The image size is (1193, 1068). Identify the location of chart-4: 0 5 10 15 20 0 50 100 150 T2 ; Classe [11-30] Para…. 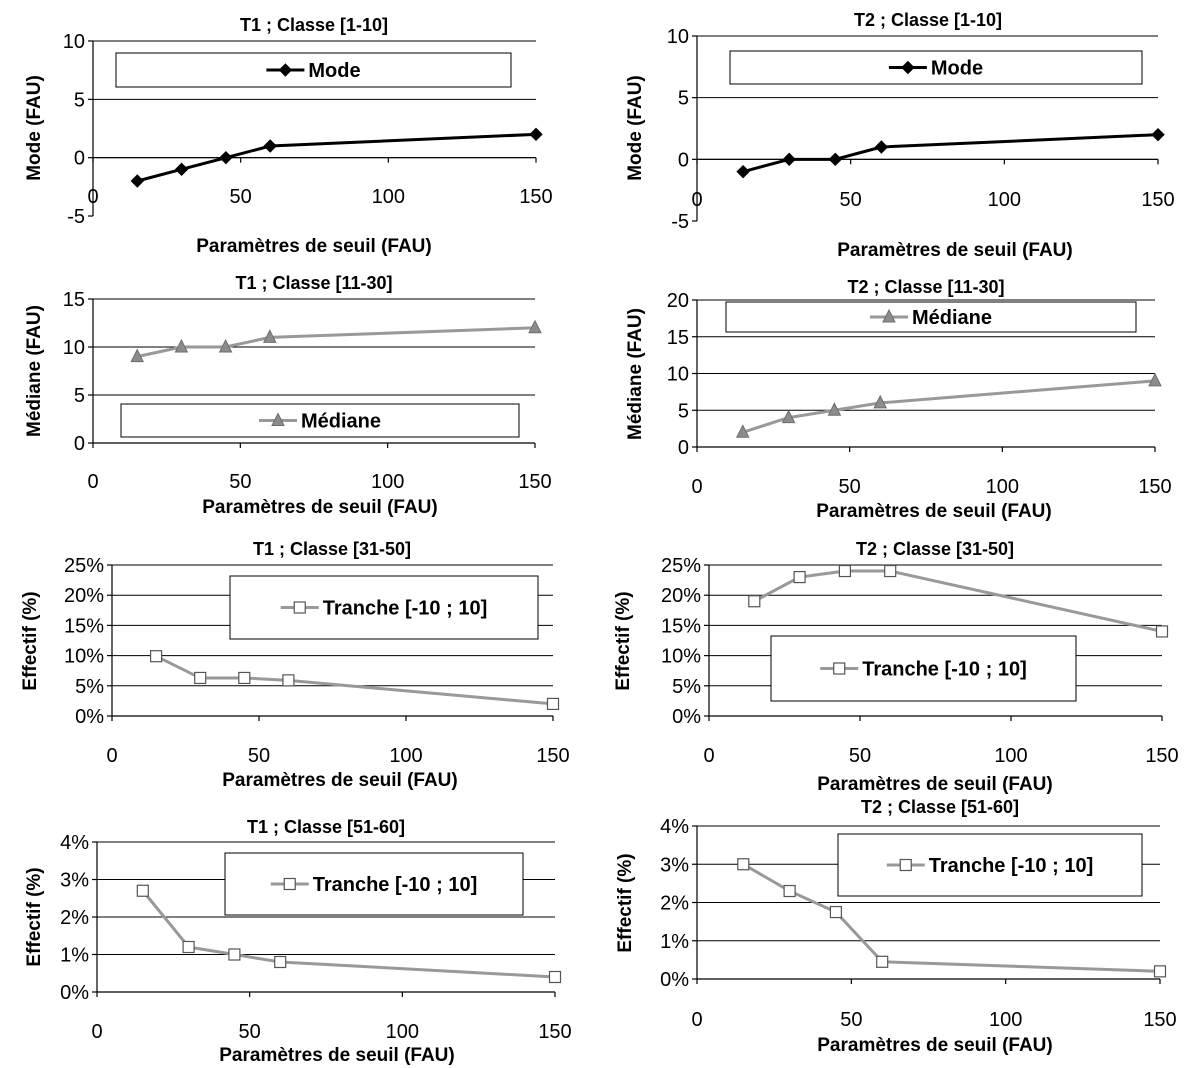
(898, 399).